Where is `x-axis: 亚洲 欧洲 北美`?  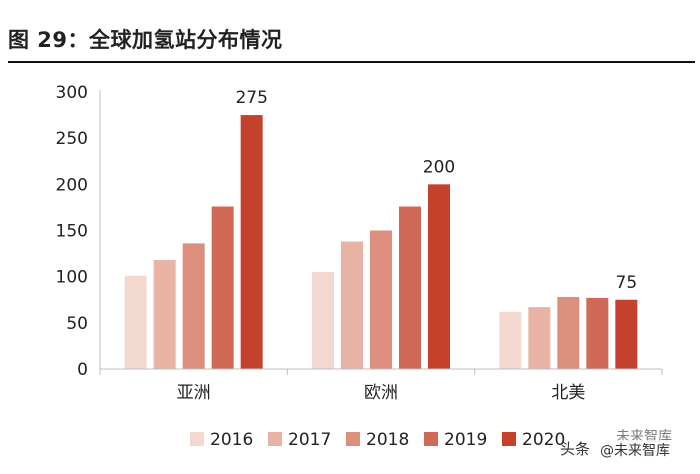 x-axis: 亚洲 欧洲 北美 is located at coordinates (381, 385).